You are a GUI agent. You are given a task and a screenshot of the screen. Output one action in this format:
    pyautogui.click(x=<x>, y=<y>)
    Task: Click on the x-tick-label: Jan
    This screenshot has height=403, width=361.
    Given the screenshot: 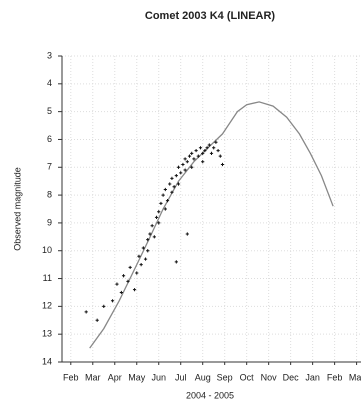 What is the action you would take?
    pyautogui.click(x=312, y=377)
    